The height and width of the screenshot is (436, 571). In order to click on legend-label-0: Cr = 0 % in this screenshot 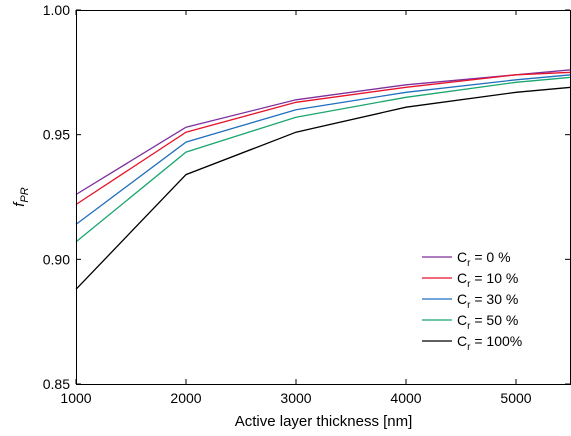, I will do `click(484, 259)`.